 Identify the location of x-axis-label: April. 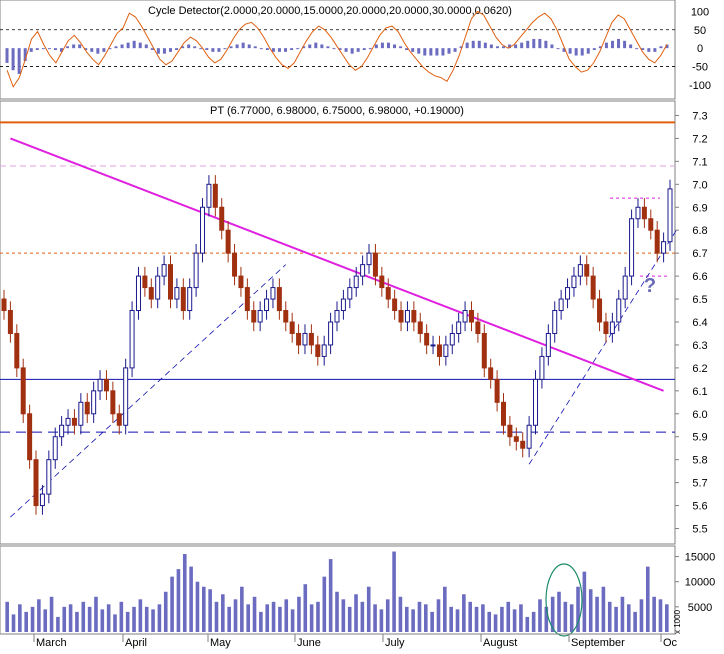
(136, 643).